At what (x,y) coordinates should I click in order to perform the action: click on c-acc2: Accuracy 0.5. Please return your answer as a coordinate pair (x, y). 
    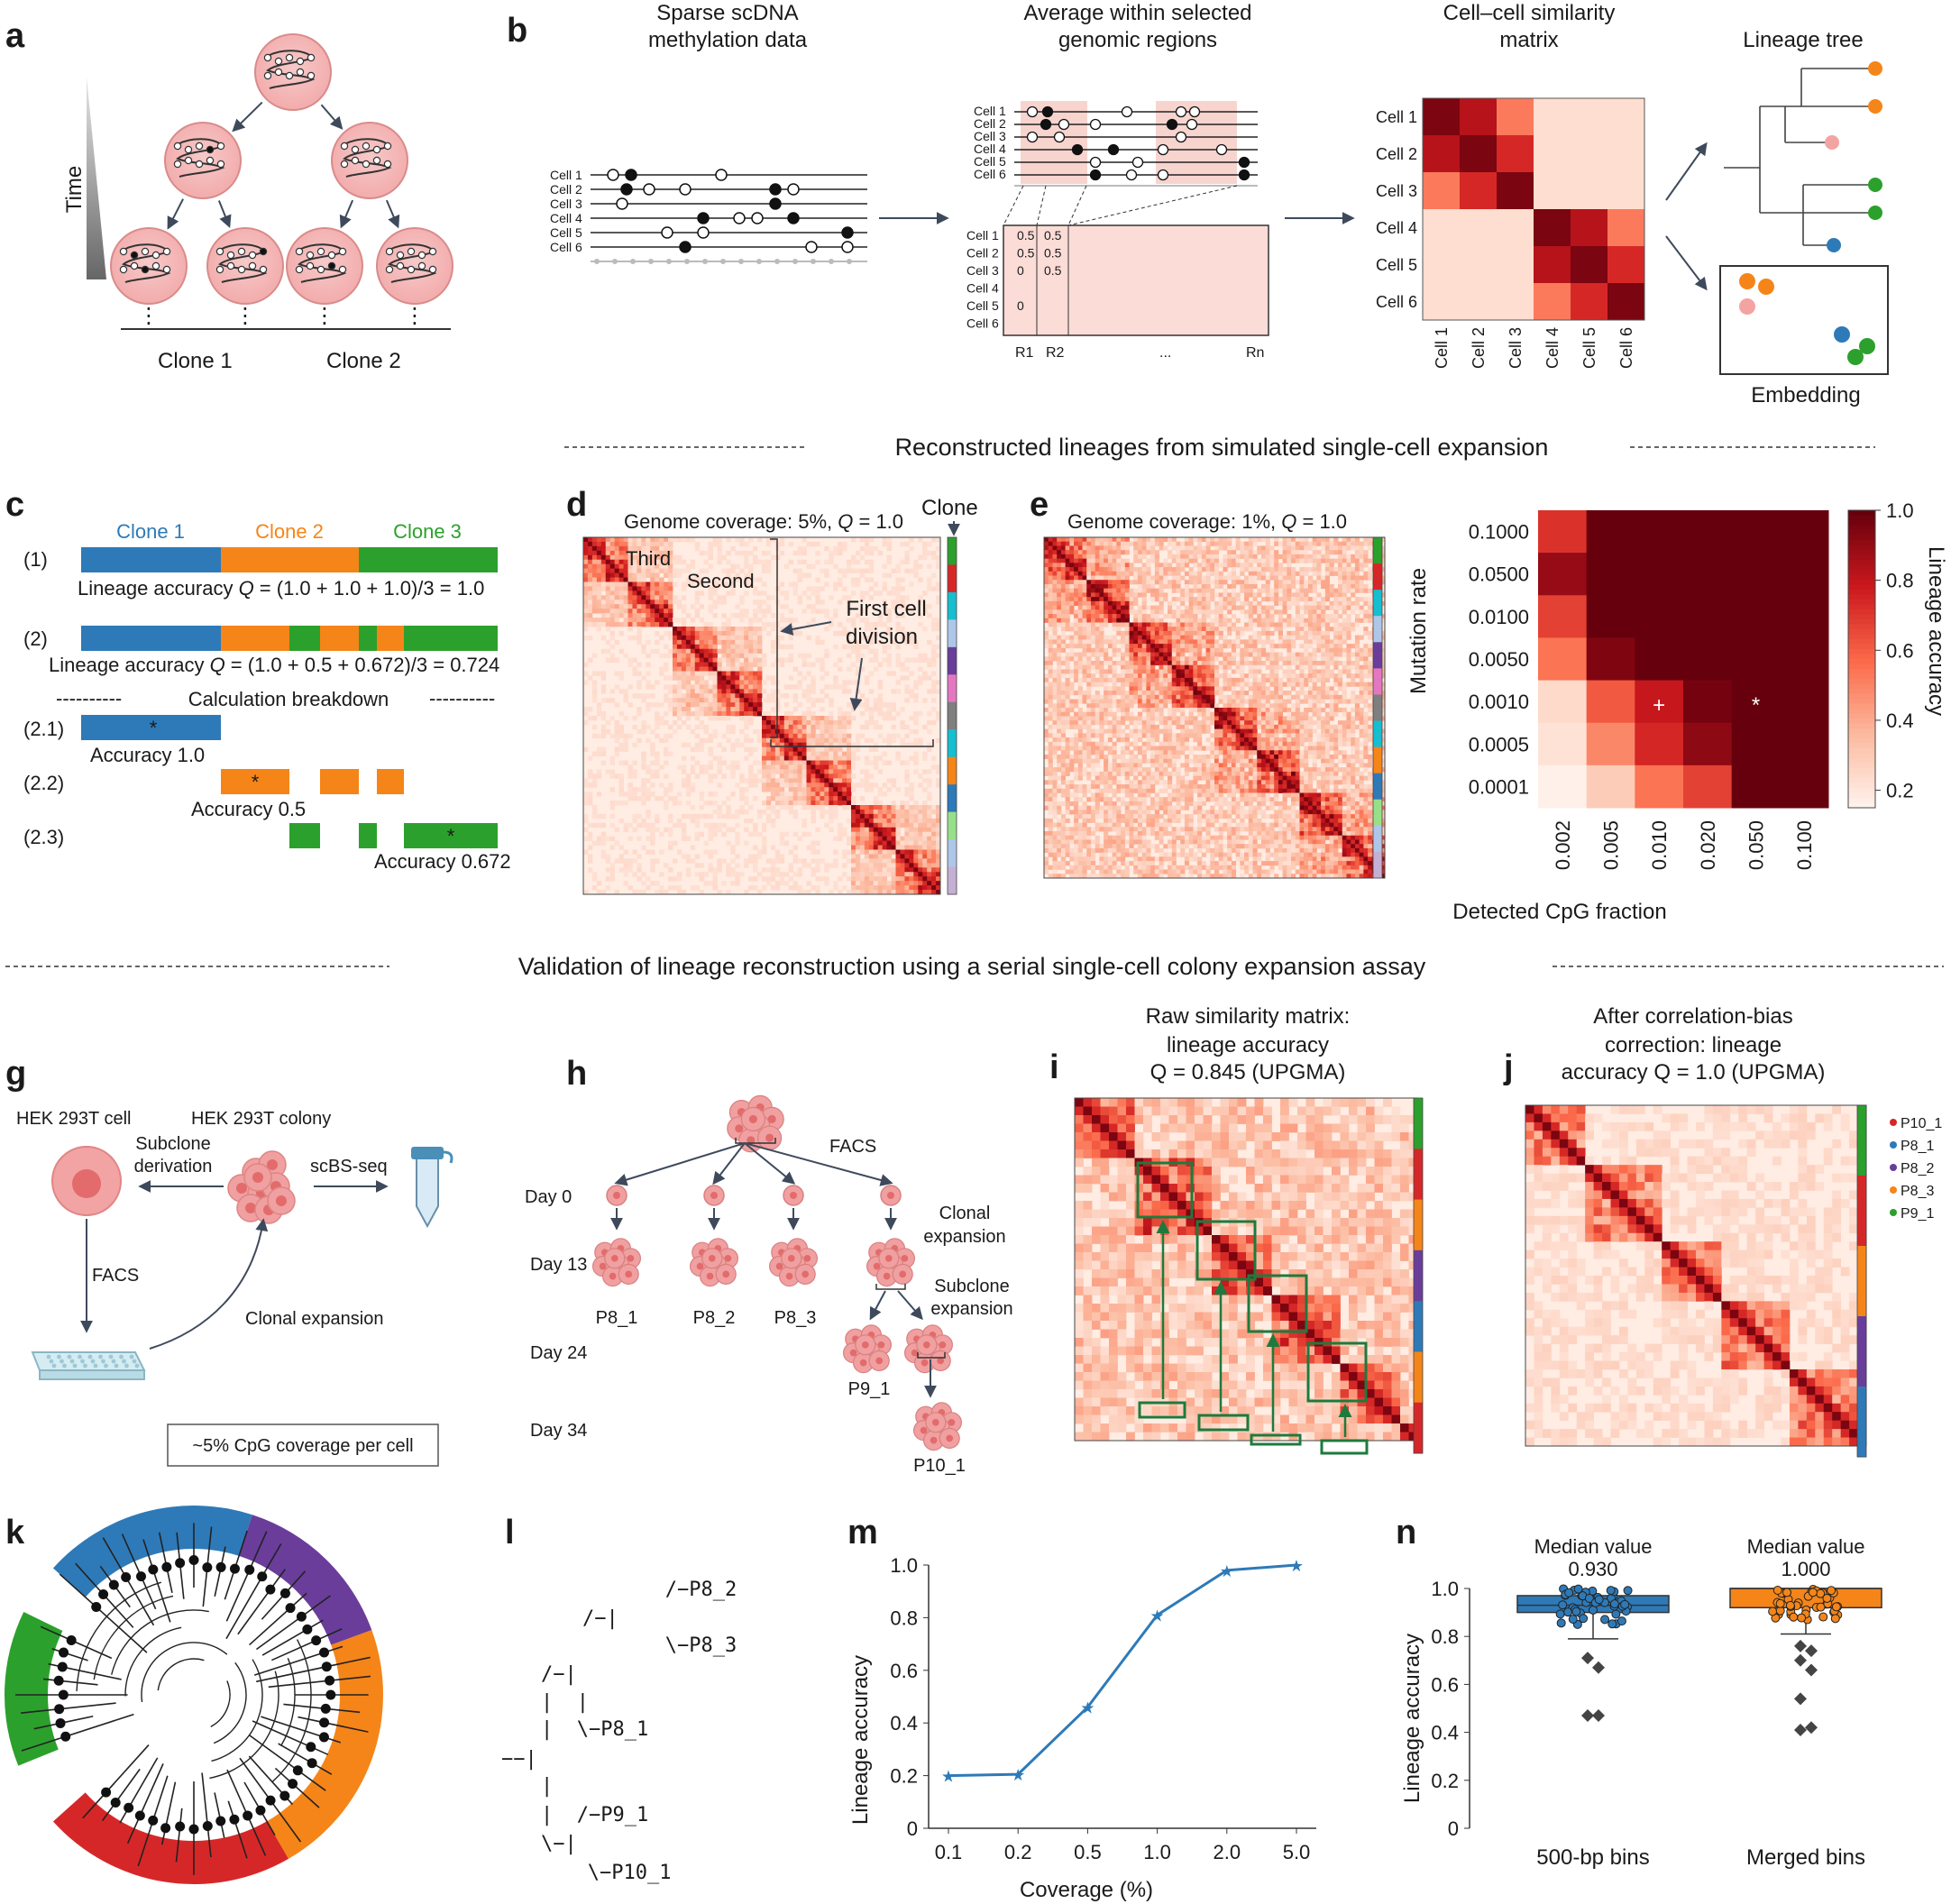
    Looking at the image, I should click on (248, 809).